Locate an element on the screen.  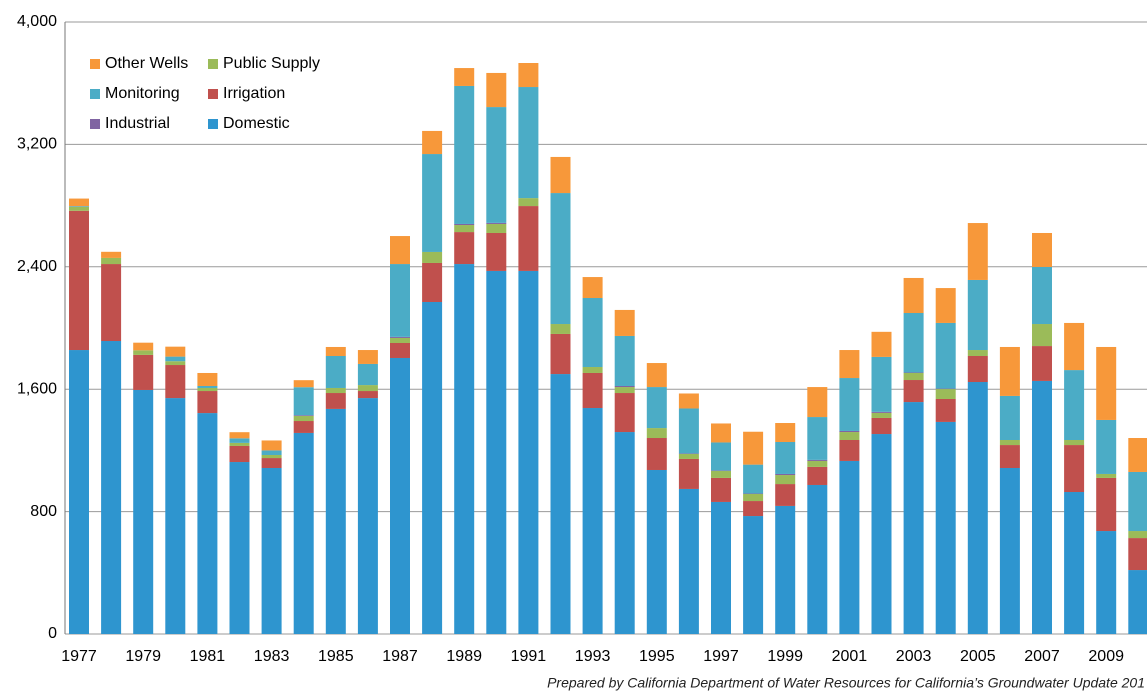
y-tick-label: 0 is located at coordinates (52, 633).